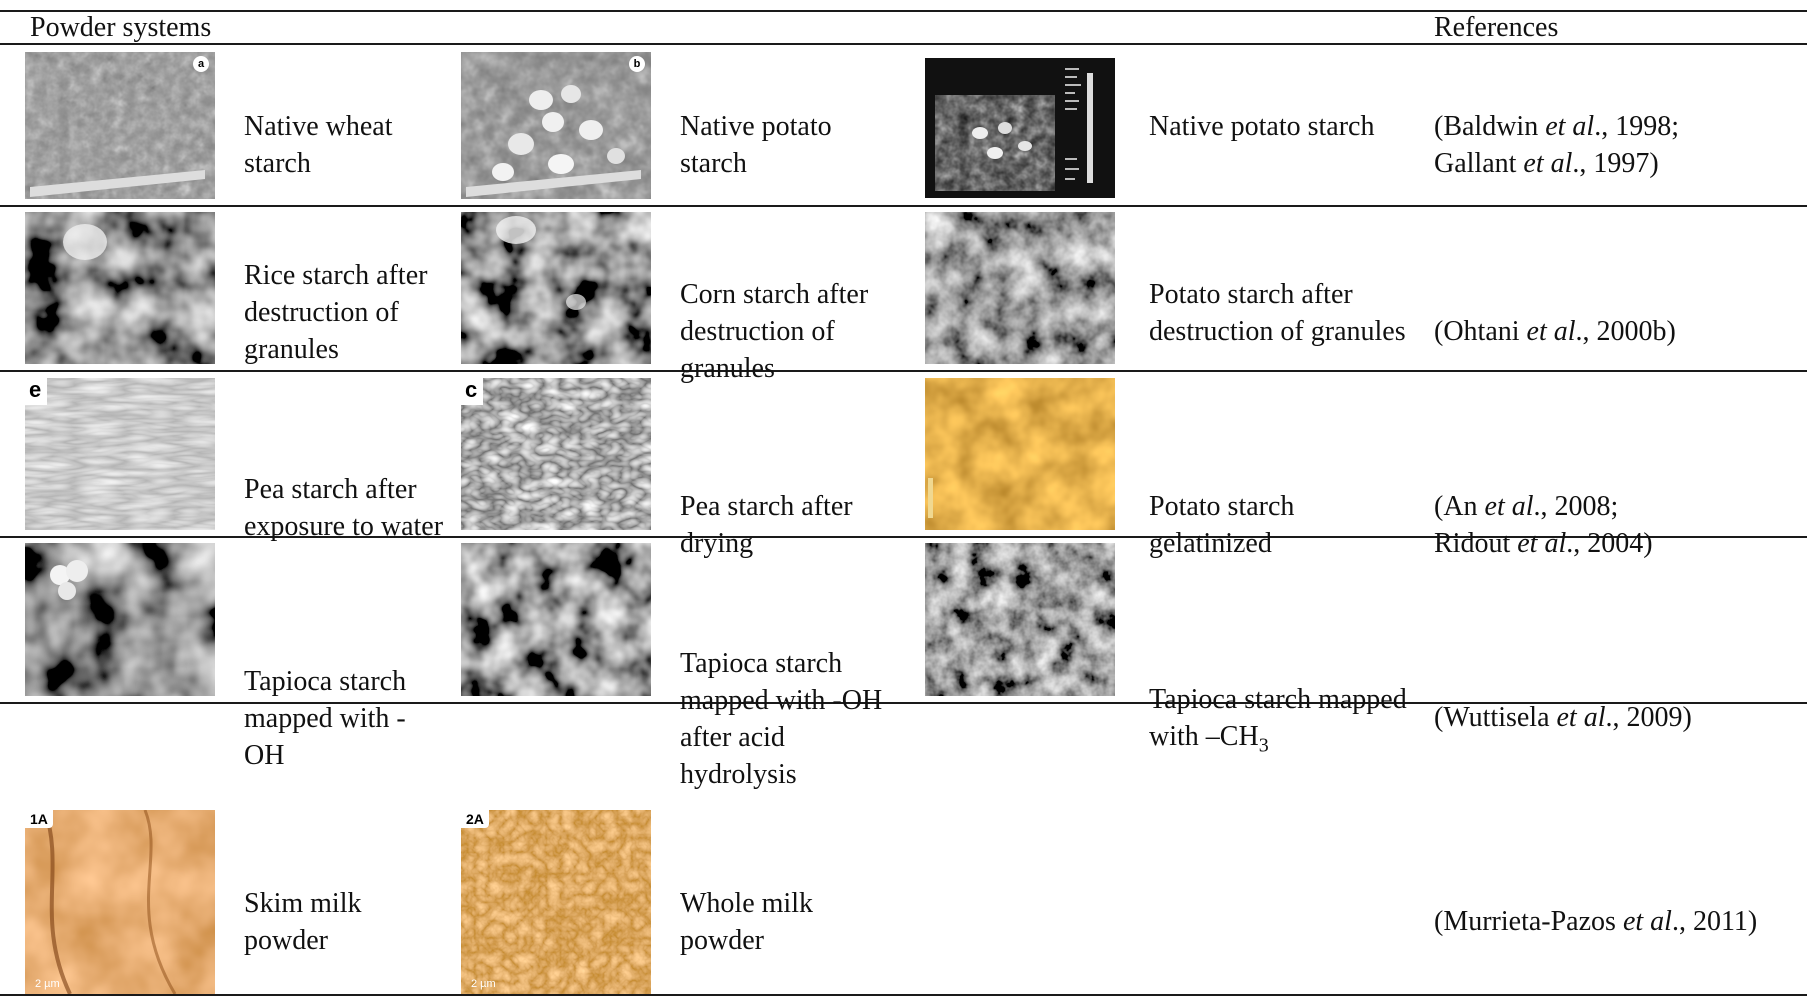  I want to click on reference-line: Gallant et al., 1997), so click(1546, 163).